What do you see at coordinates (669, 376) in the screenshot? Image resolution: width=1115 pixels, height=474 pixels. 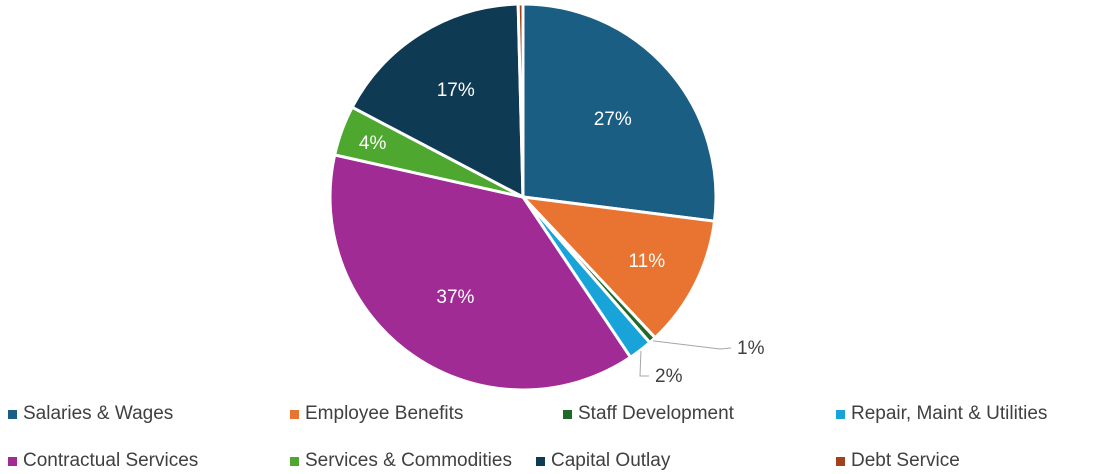 I see `data-label: 2%` at bounding box center [669, 376].